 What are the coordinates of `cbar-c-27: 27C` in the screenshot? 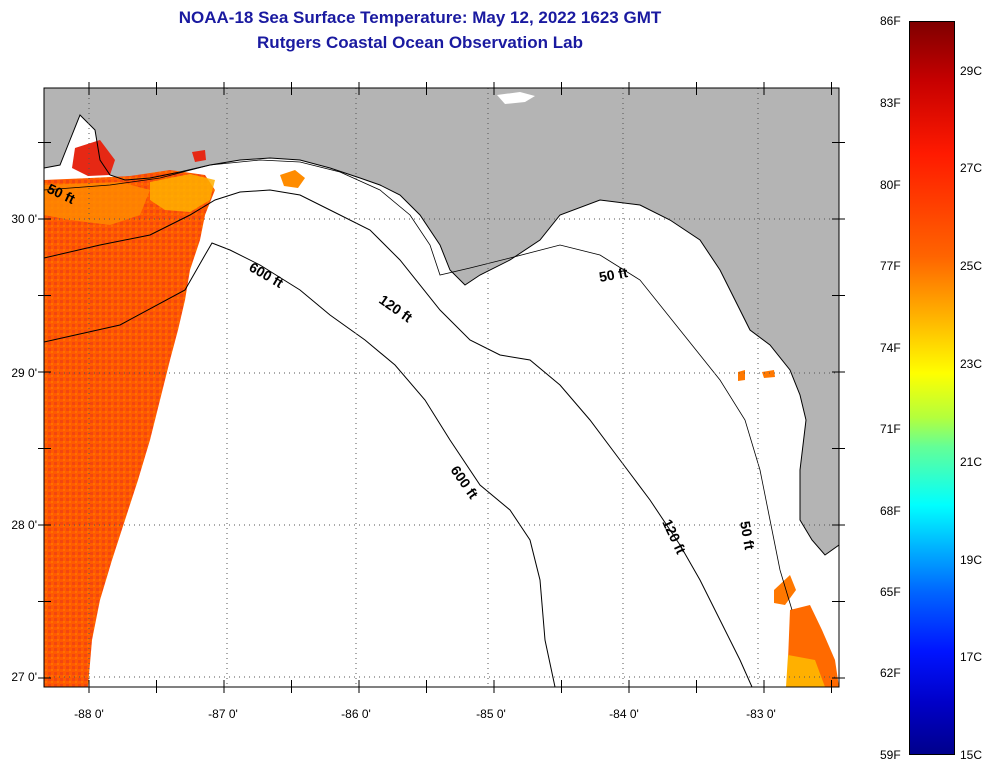 It's located at (971, 168).